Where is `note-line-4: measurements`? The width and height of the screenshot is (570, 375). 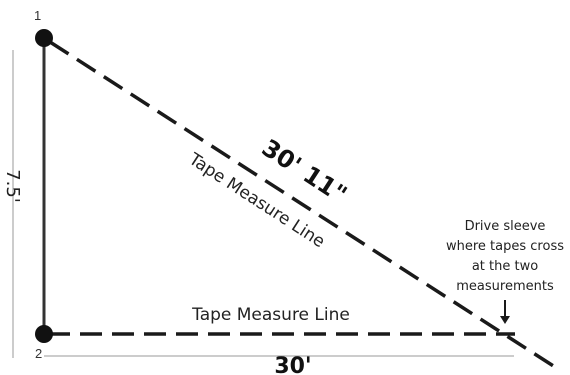
note-line-4: measurements is located at coordinates (505, 286).